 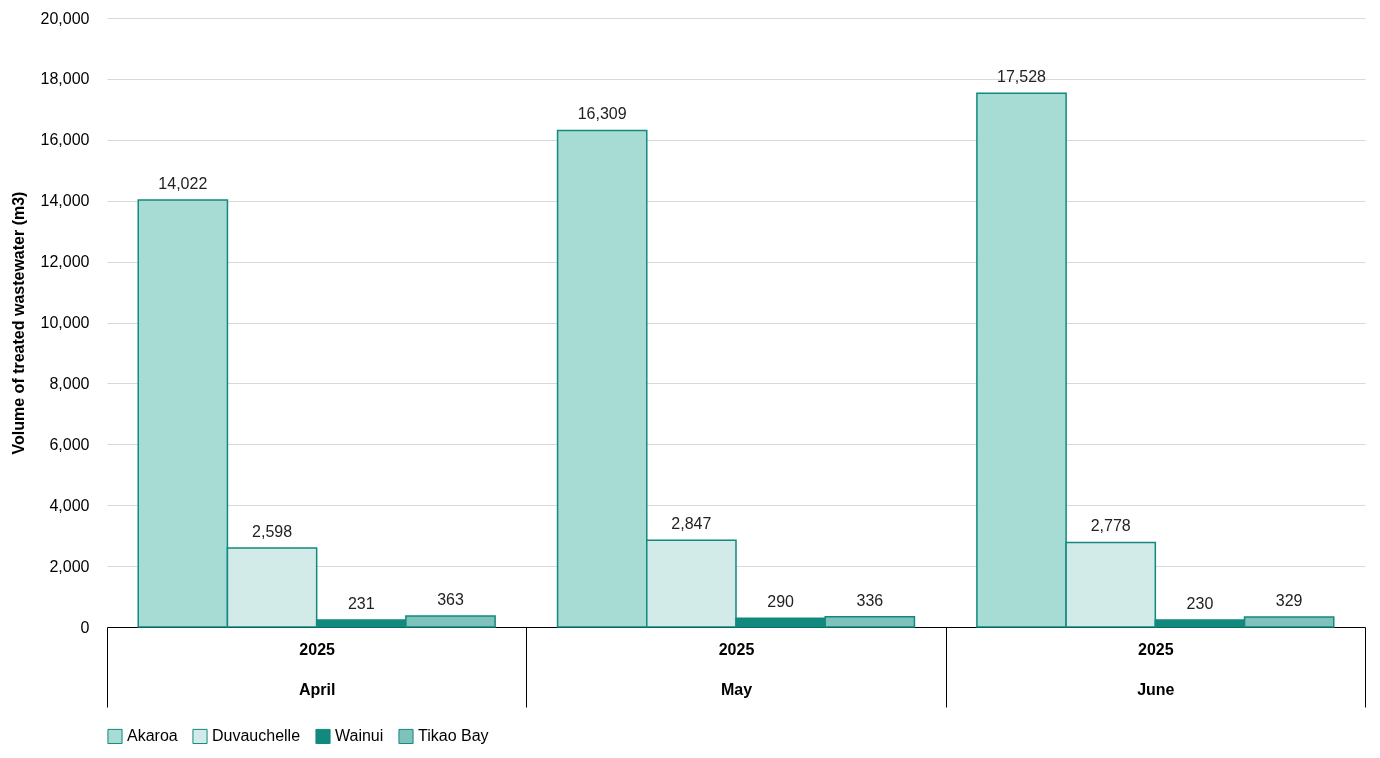 I want to click on y-tick-label: 18,000, so click(x=65, y=79).